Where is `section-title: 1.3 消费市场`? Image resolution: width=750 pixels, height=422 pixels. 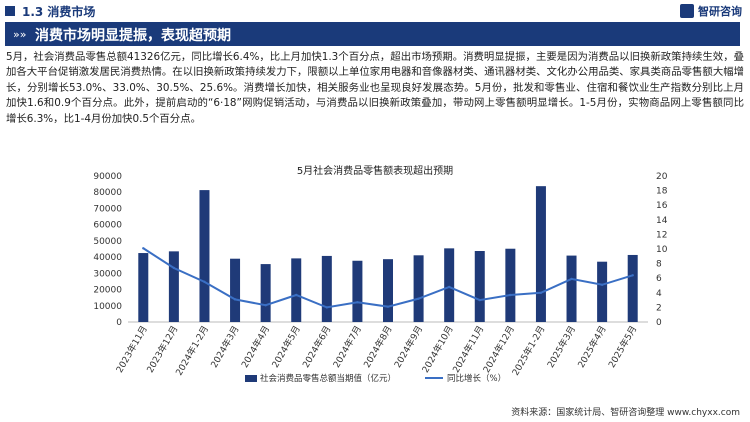
section-title: 1.3 消费市场 is located at coordinates (59, 12).